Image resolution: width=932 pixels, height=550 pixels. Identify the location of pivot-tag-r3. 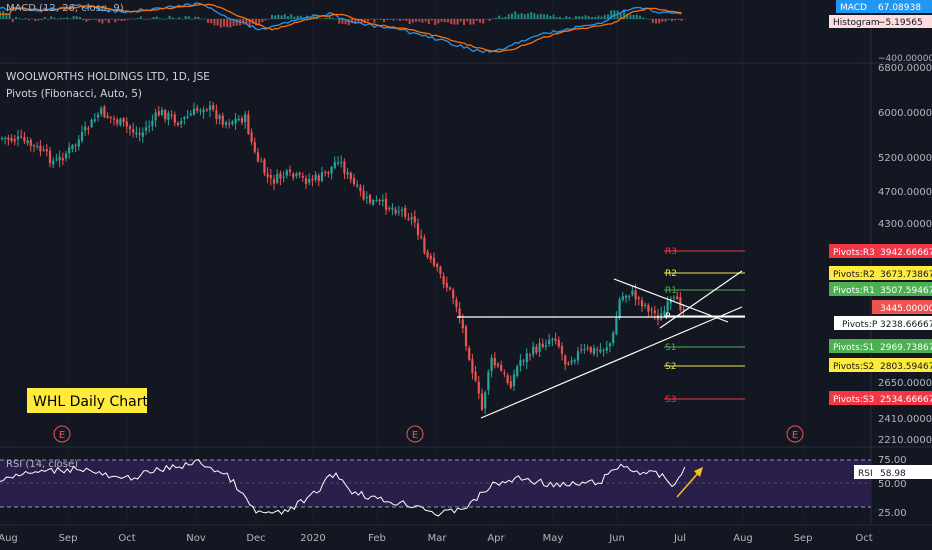
(880, 251).